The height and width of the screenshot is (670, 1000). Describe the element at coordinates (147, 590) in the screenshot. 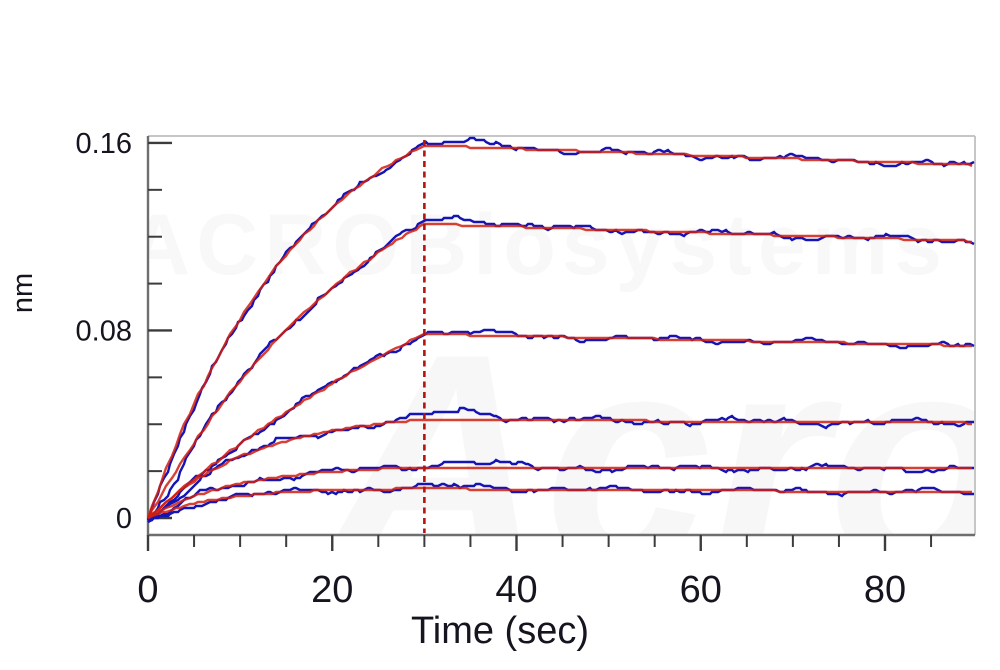

I see `x-tick-label: 0` at that location.